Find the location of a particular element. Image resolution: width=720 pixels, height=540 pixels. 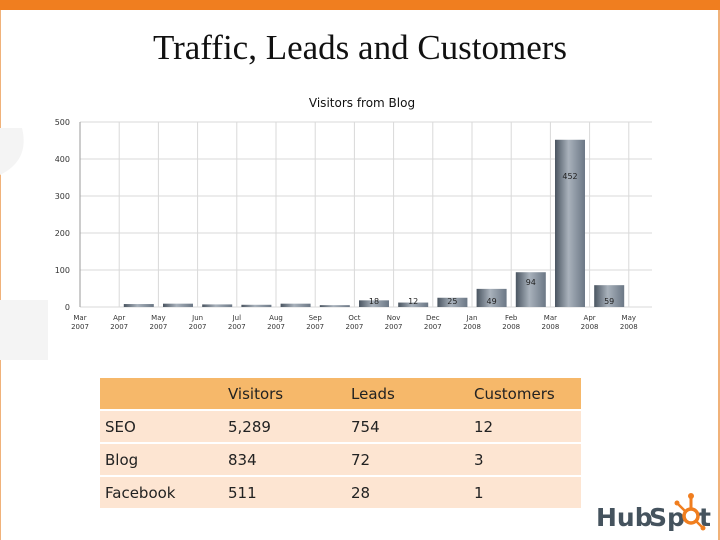

table-cell: 834 is located at coordinates (284, 460).